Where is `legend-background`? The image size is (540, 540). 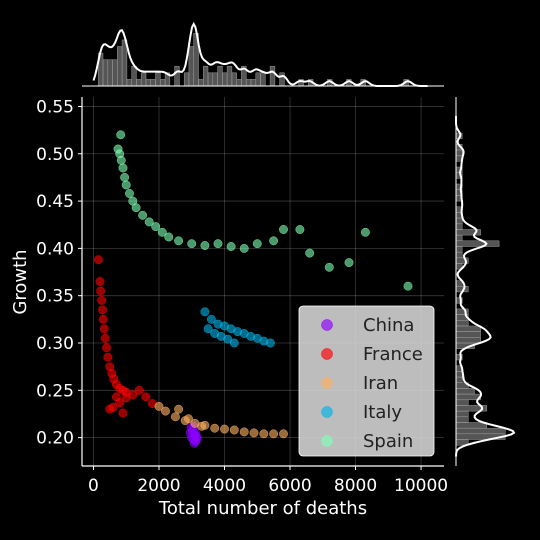
legend-background is located at coordinates (366, 381).